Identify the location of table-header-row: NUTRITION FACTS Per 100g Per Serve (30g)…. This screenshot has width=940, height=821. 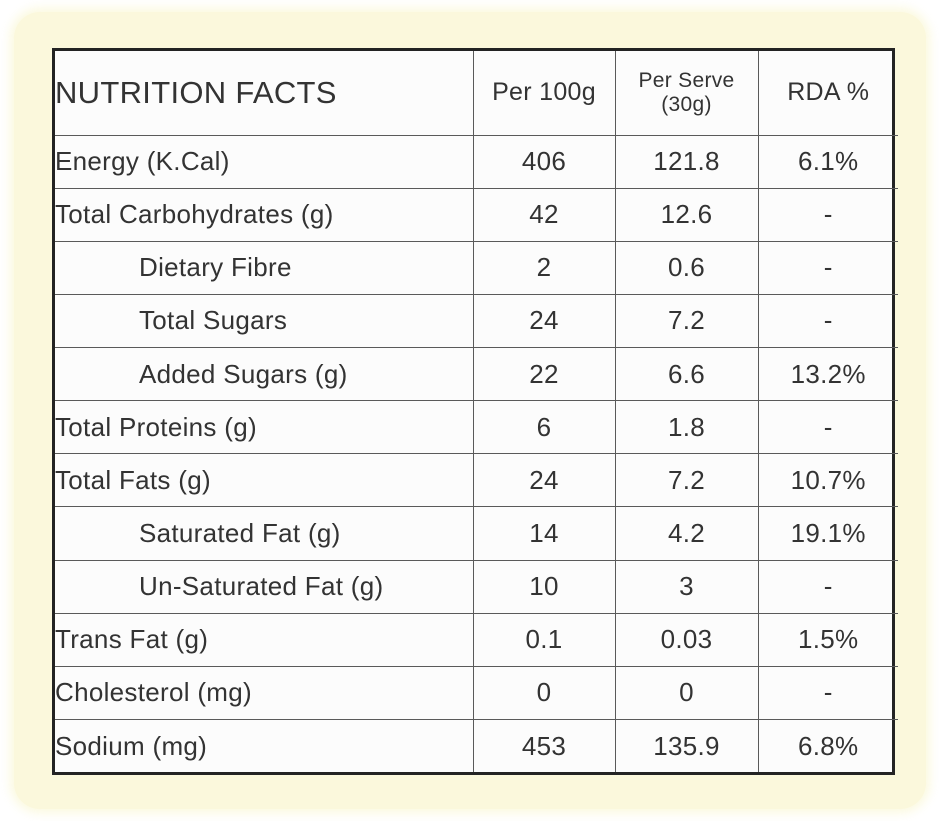
(476, 93).